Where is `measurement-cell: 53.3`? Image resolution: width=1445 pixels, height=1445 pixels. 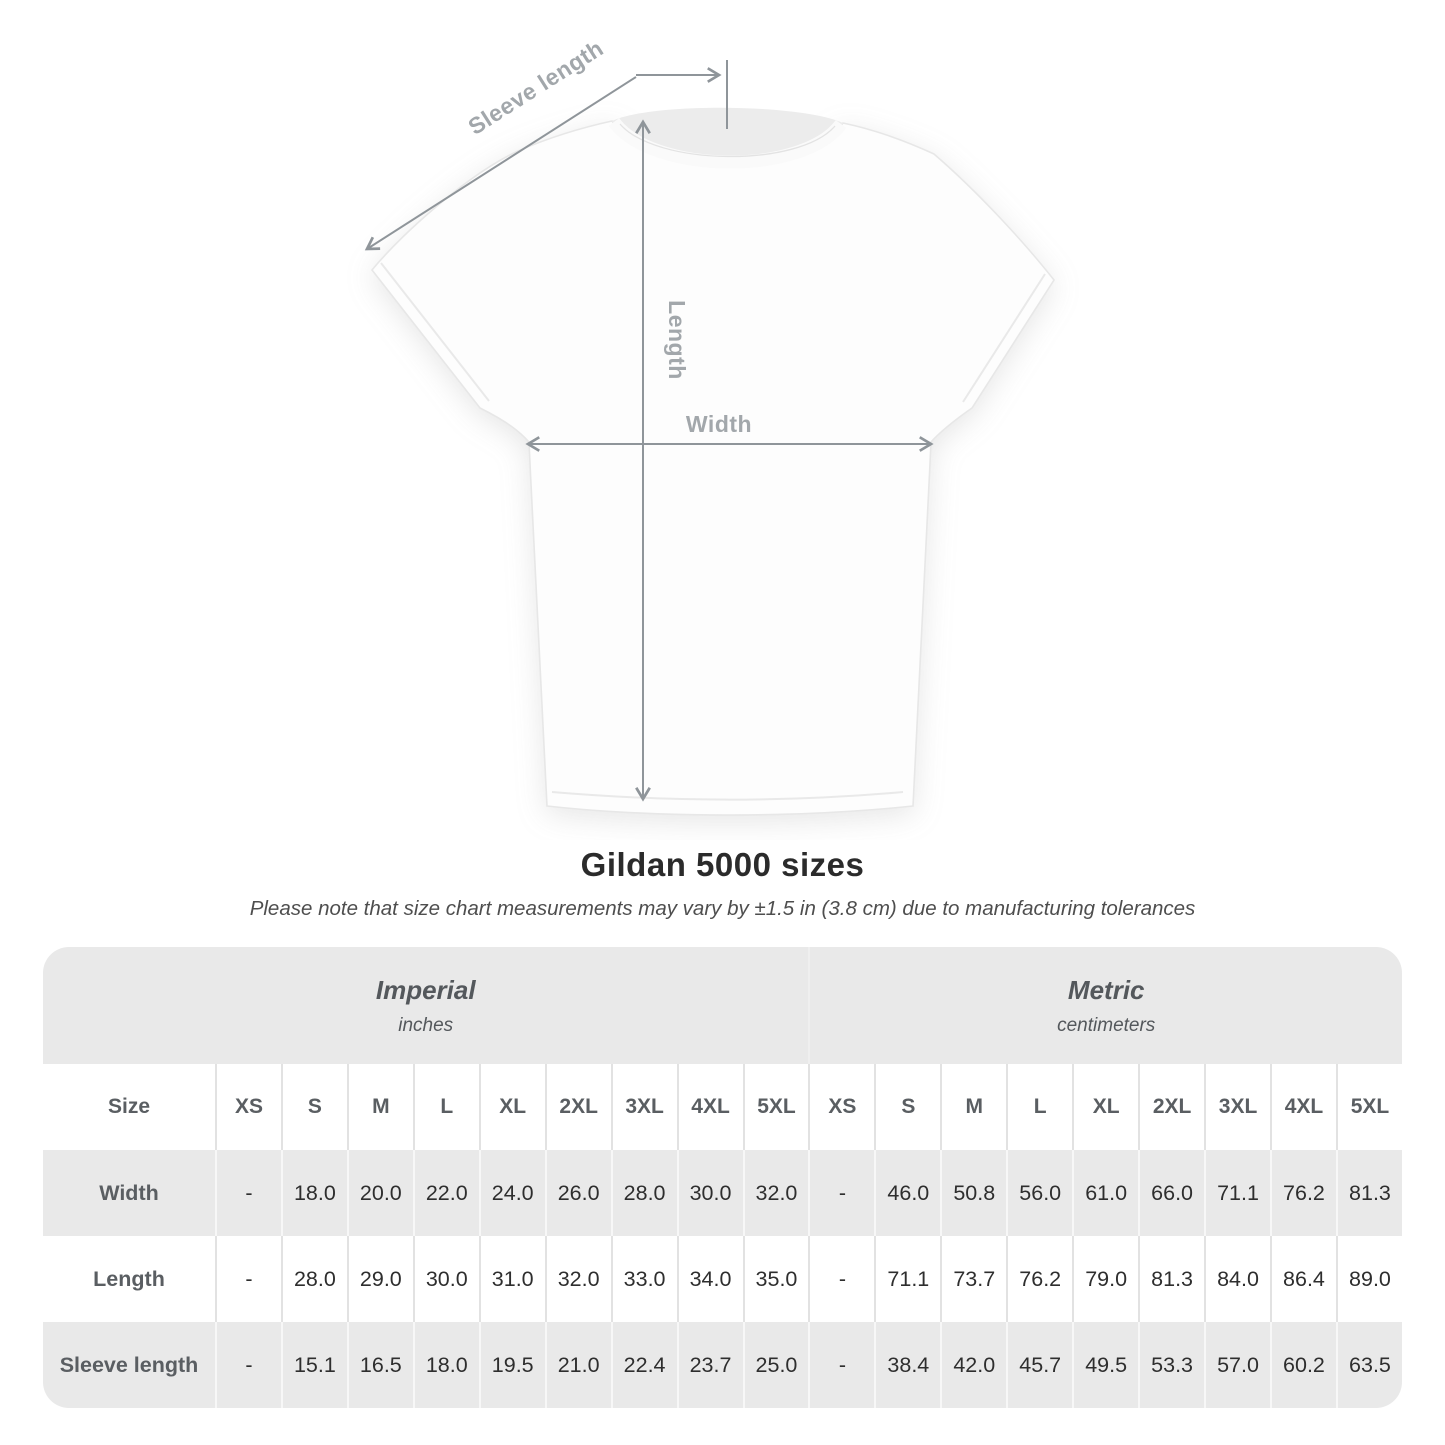
measurement-cell: 53.3 is located at coordinates (1171, 1365).